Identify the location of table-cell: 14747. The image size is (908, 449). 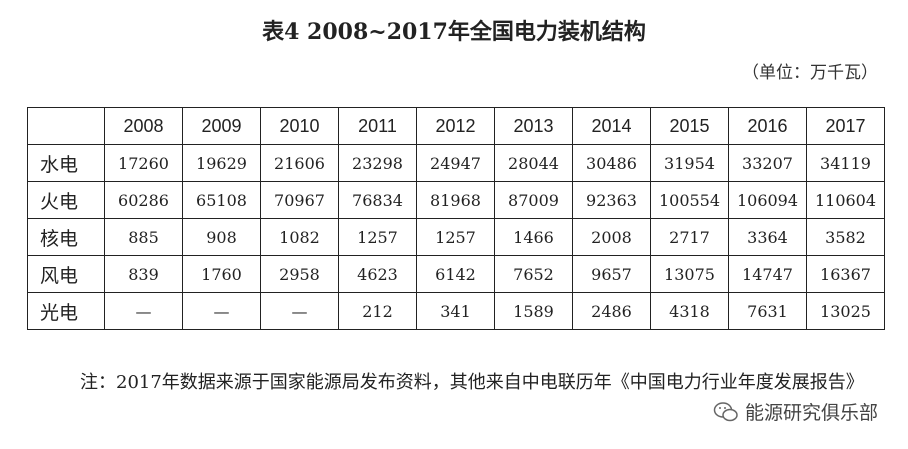
(767, 274).